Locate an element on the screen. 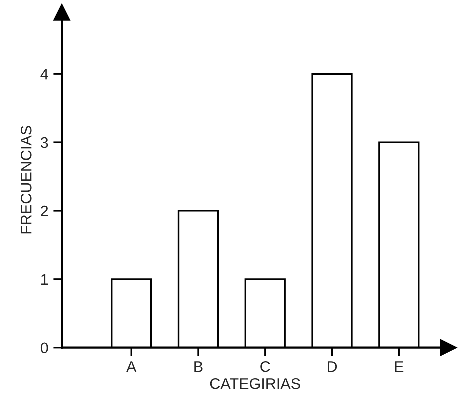  y-tick-label: 3 is located at coordinates (44, 142).